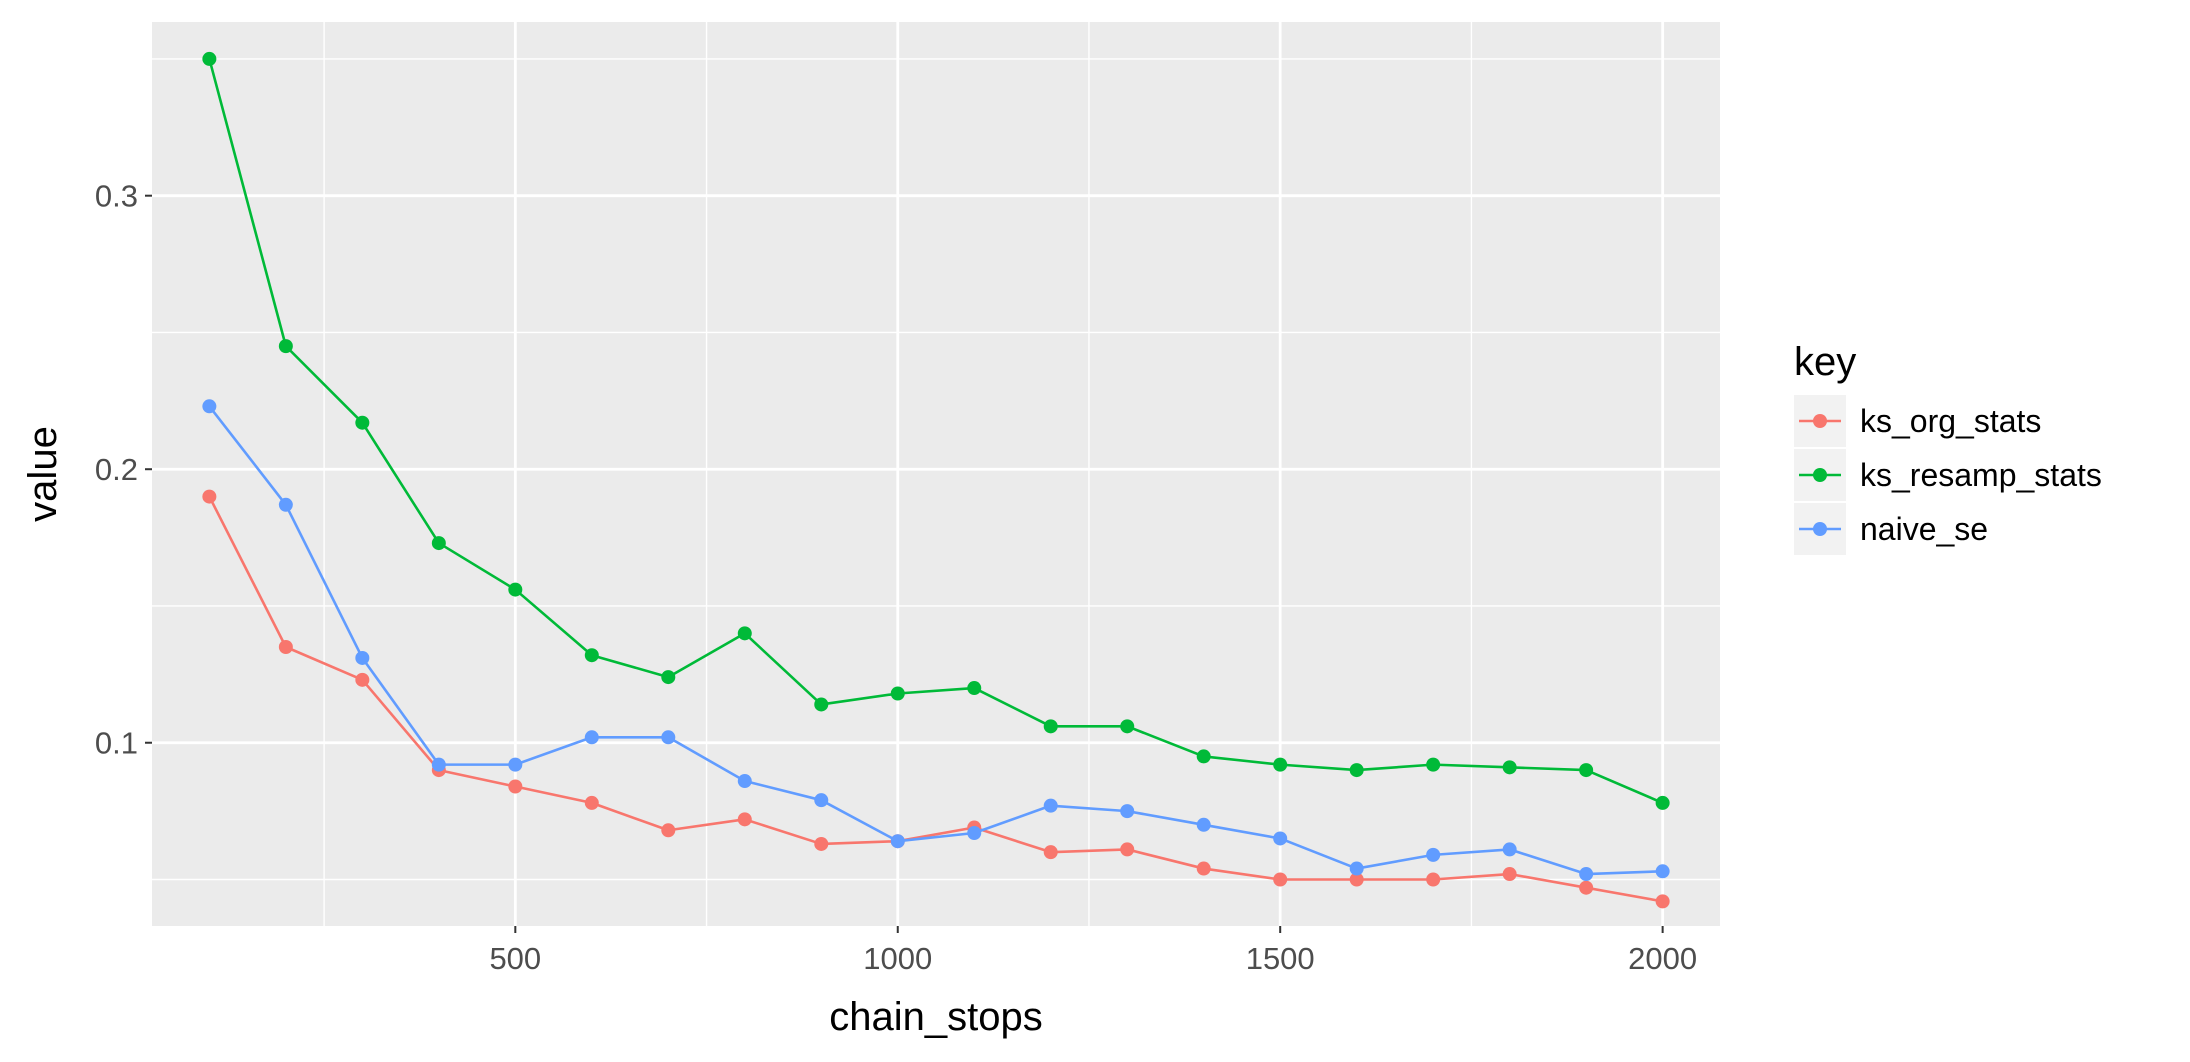  What do you see at coordinates (1924, 529) in the screenshot?
I see `legend-label-naive-se: naive_se` at bounding box center [1924, 529].